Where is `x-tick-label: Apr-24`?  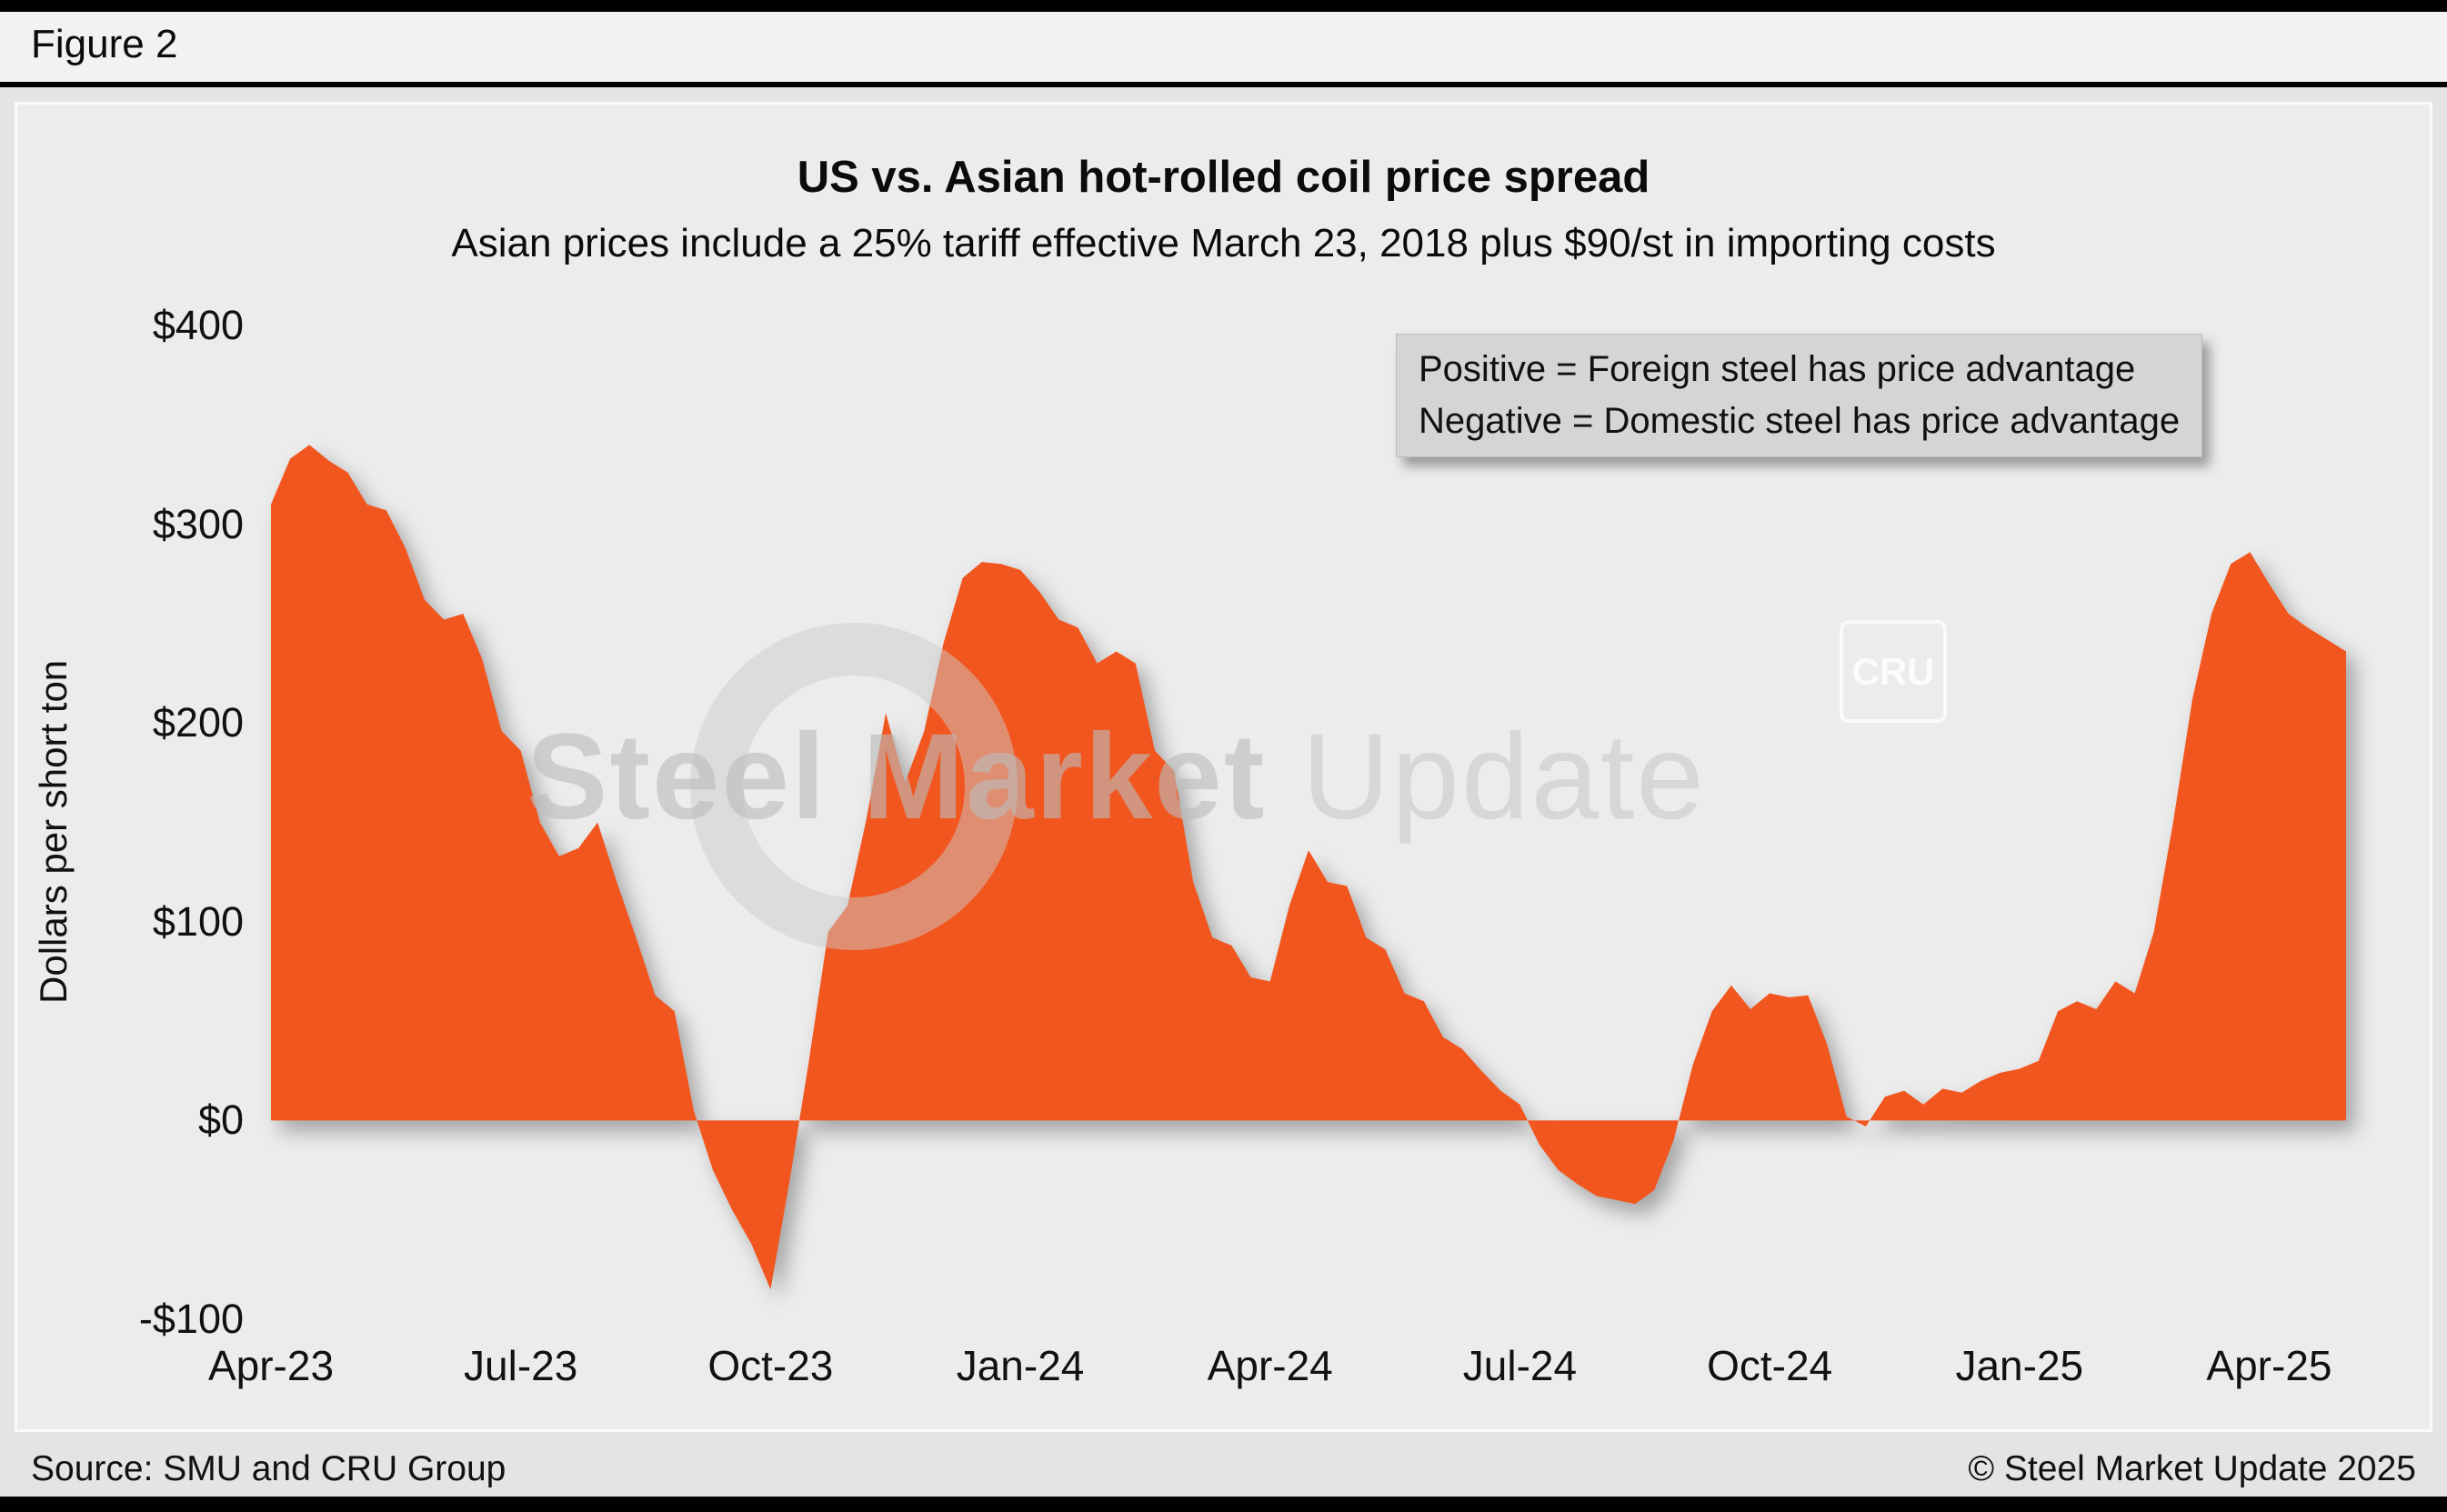 x-tick-label: Apr-24 is located at coordinates (1270, 1365).